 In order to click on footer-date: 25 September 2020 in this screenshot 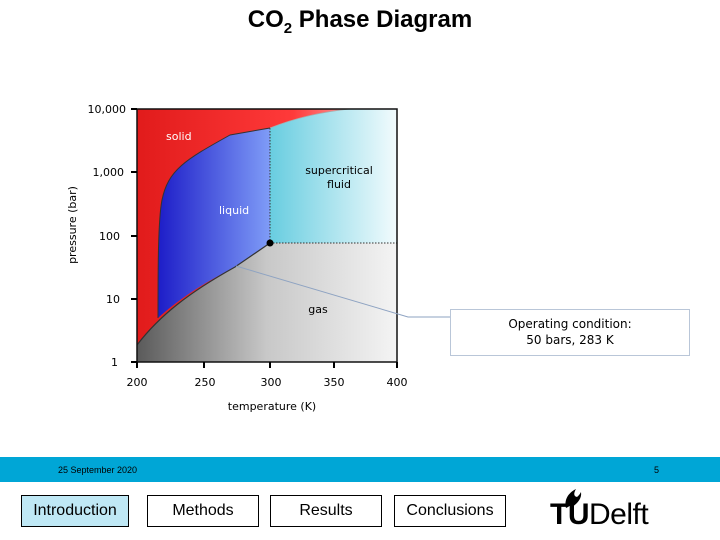, I will do `click(98, 470)`.